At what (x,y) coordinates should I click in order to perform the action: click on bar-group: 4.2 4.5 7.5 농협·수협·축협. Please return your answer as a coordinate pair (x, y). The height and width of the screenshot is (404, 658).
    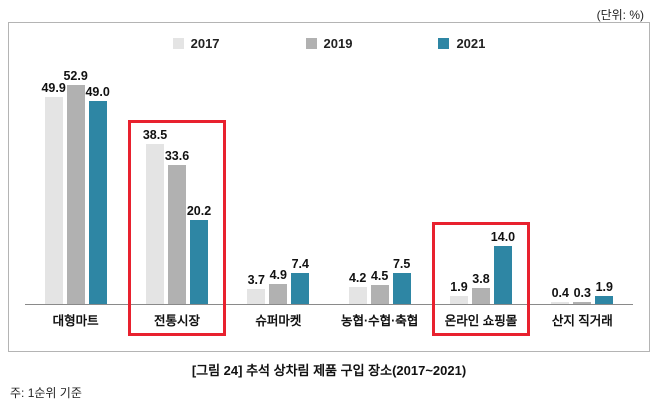
    Looking at the image, I should click on (379, 197).